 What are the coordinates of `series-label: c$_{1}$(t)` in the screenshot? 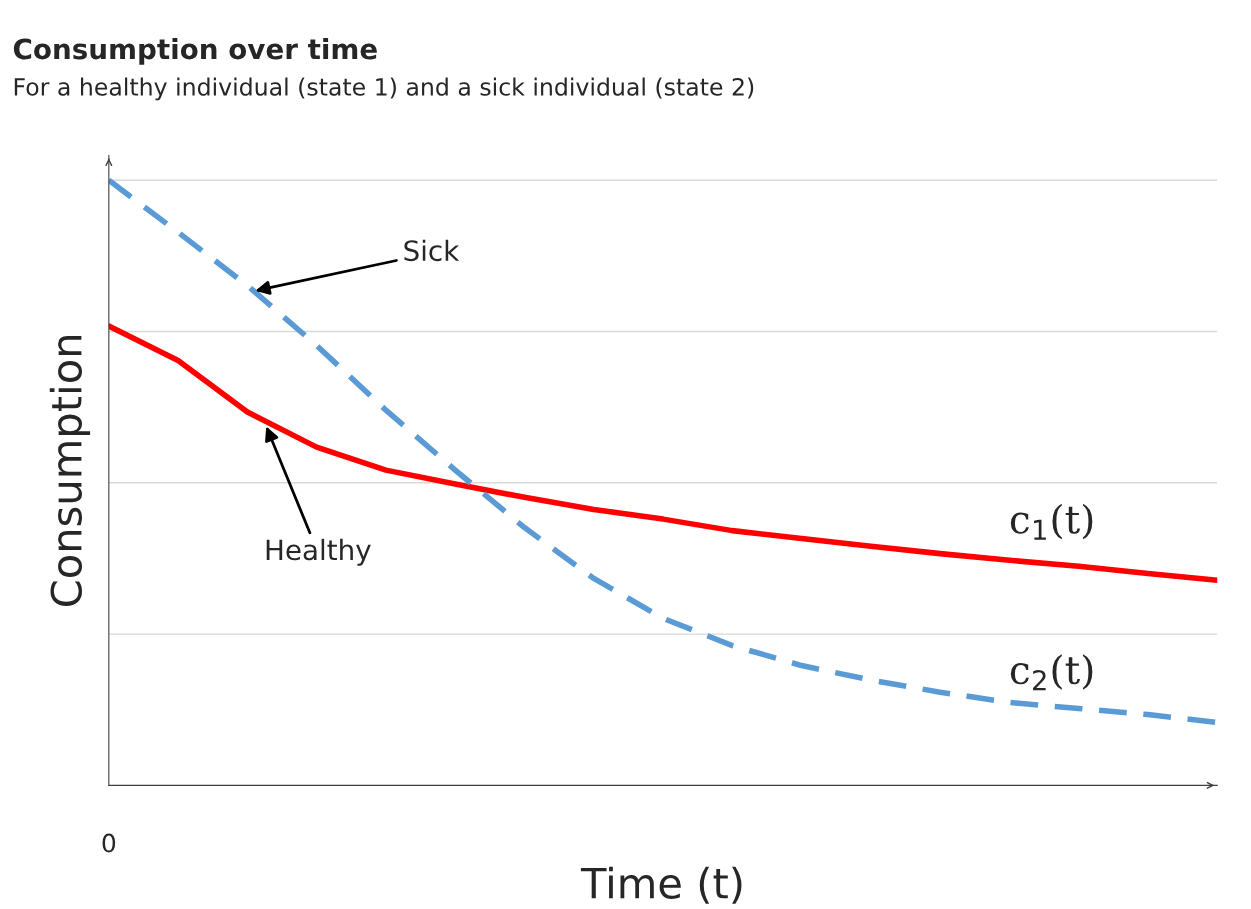 It's located at (1051, 521).